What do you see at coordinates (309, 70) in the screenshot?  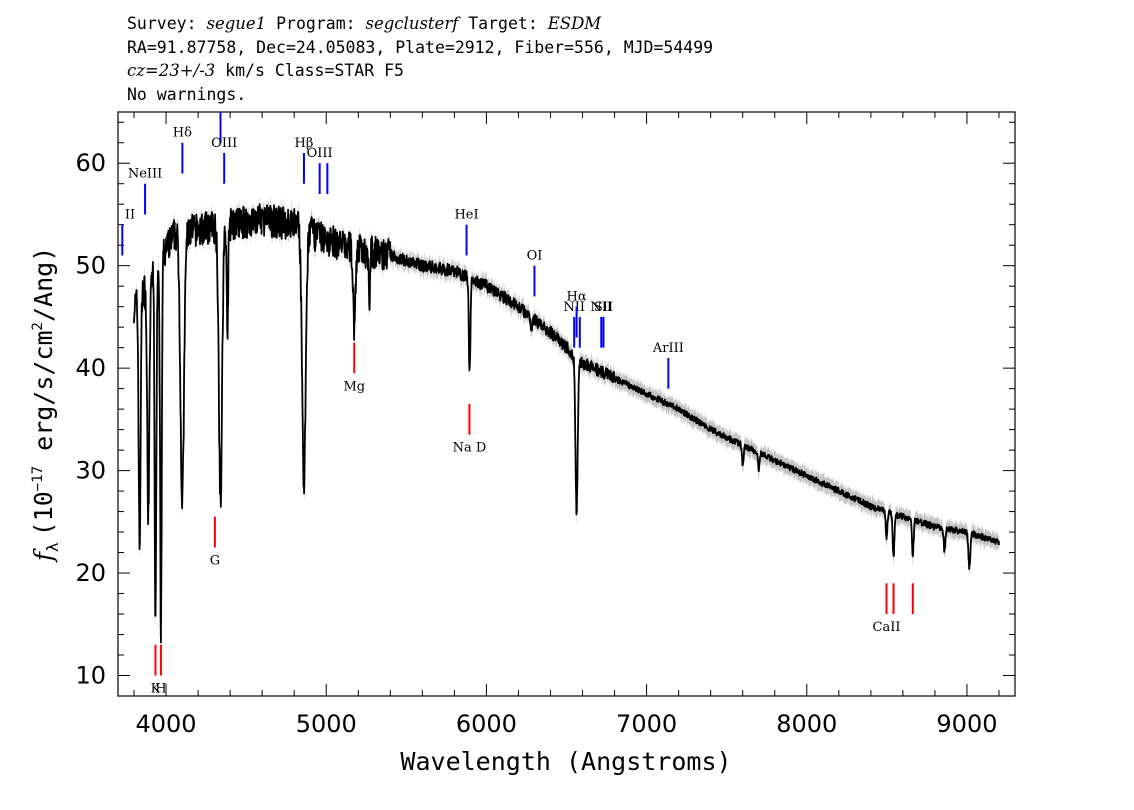 I see `class-value: km/s Class=STAR F5` at bounding box center [309, 70].